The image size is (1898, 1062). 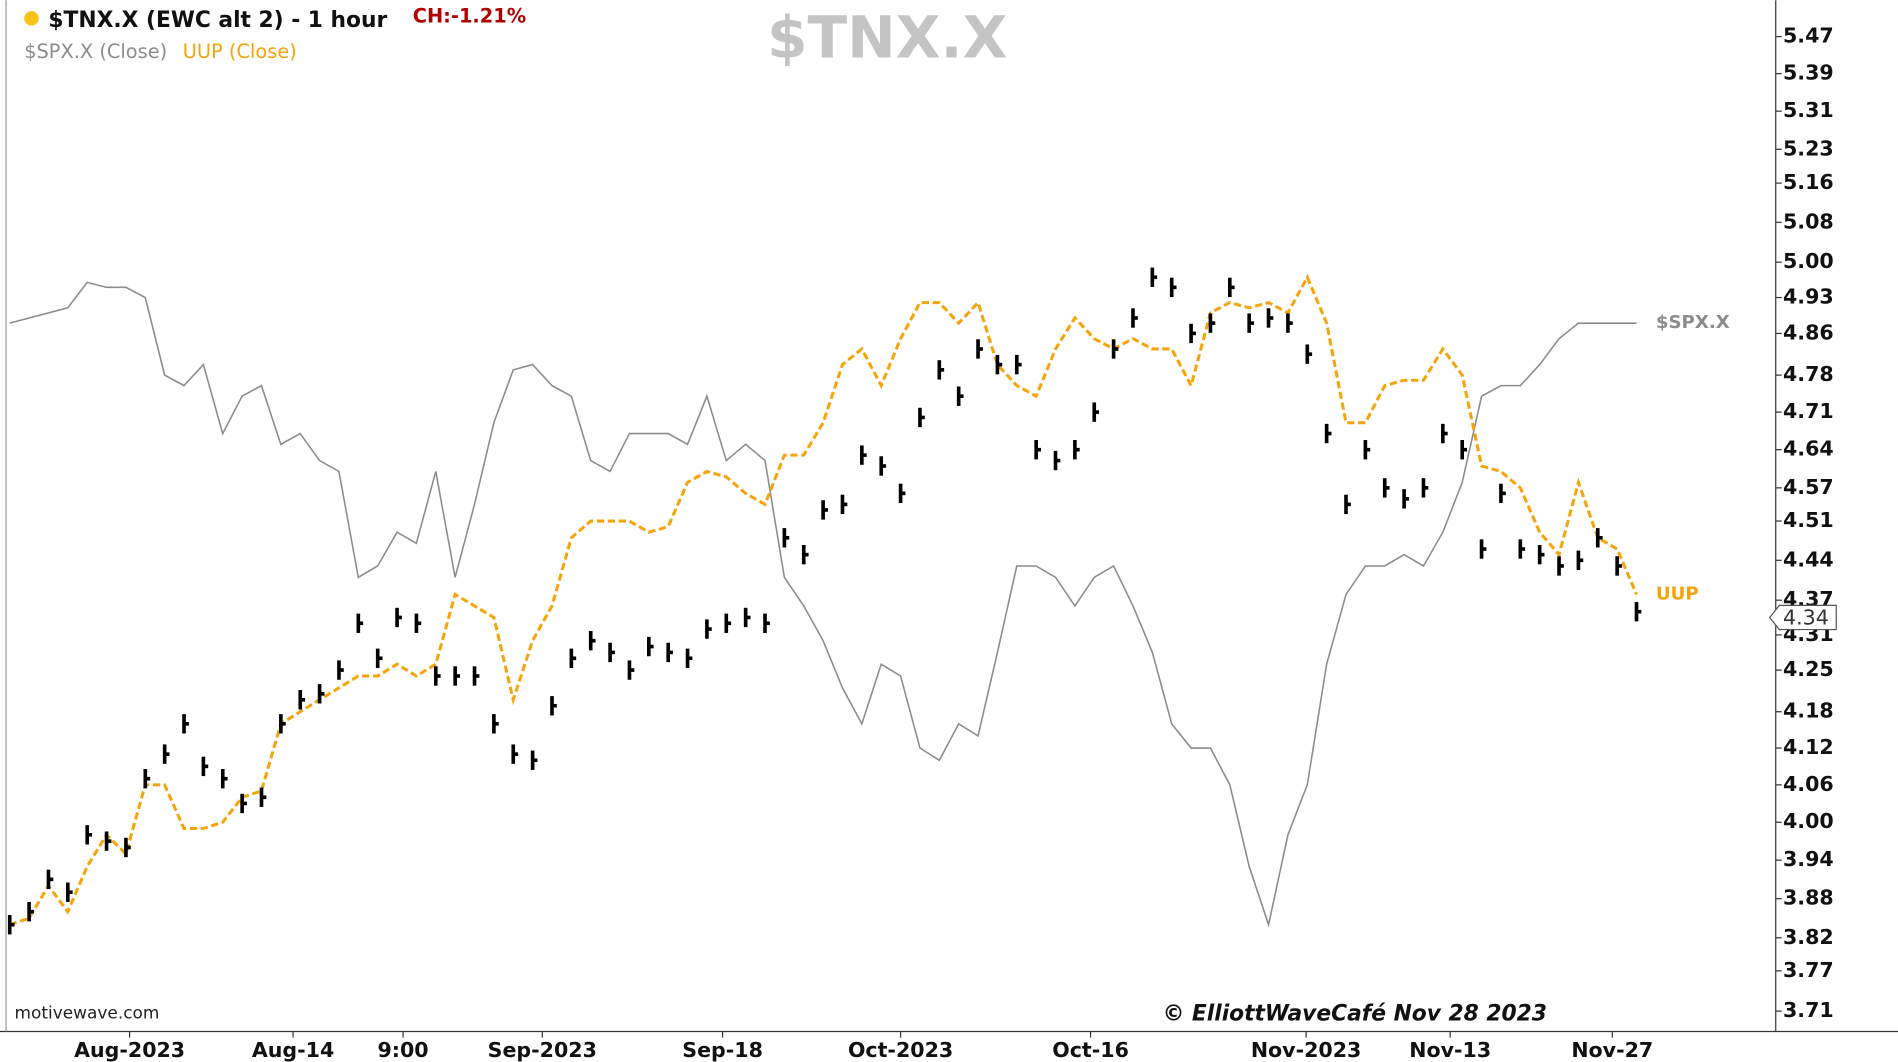 What do you see at coordinates (1808, 520) in the screenshot?
I see `y-tick-label: 4.51` at bounding box center [1808, 520].